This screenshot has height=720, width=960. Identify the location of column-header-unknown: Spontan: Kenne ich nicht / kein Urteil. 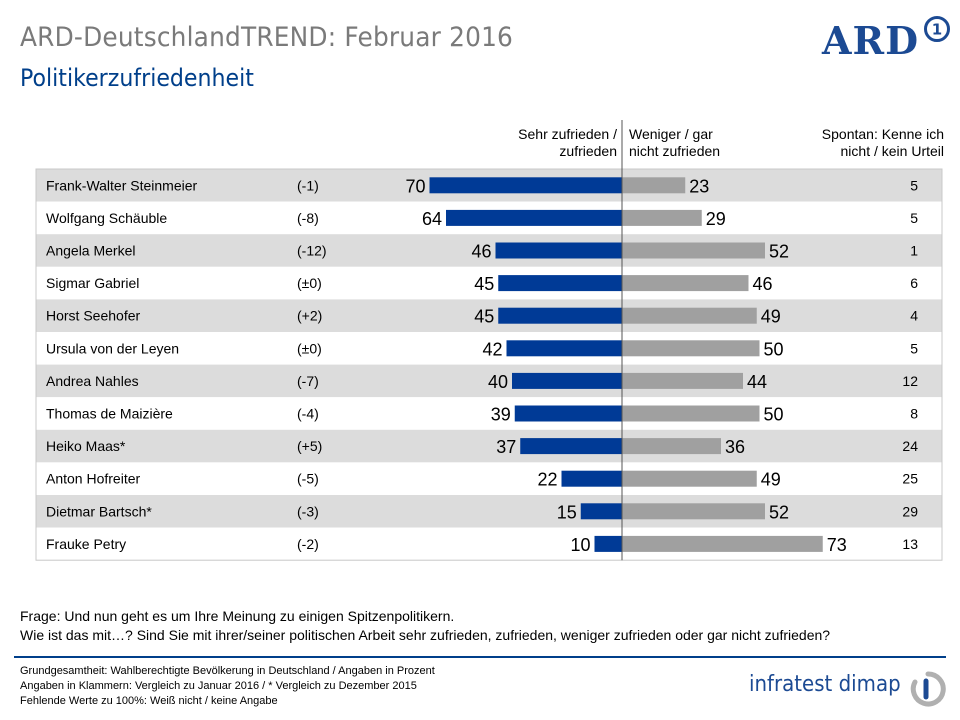
(857, 143).